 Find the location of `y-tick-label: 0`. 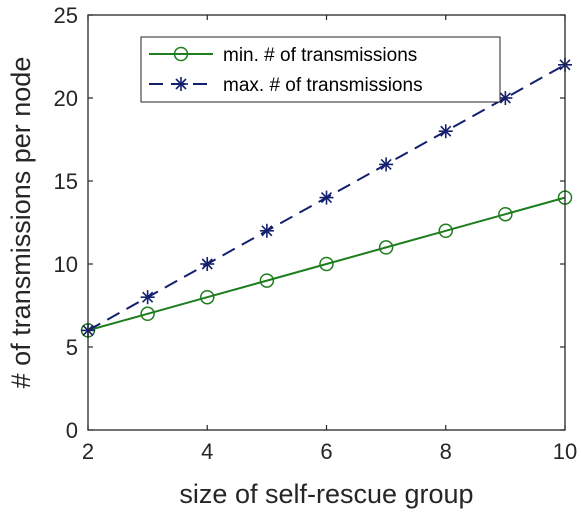

y-tick-label: 0 is located at coordinates (72, 430).